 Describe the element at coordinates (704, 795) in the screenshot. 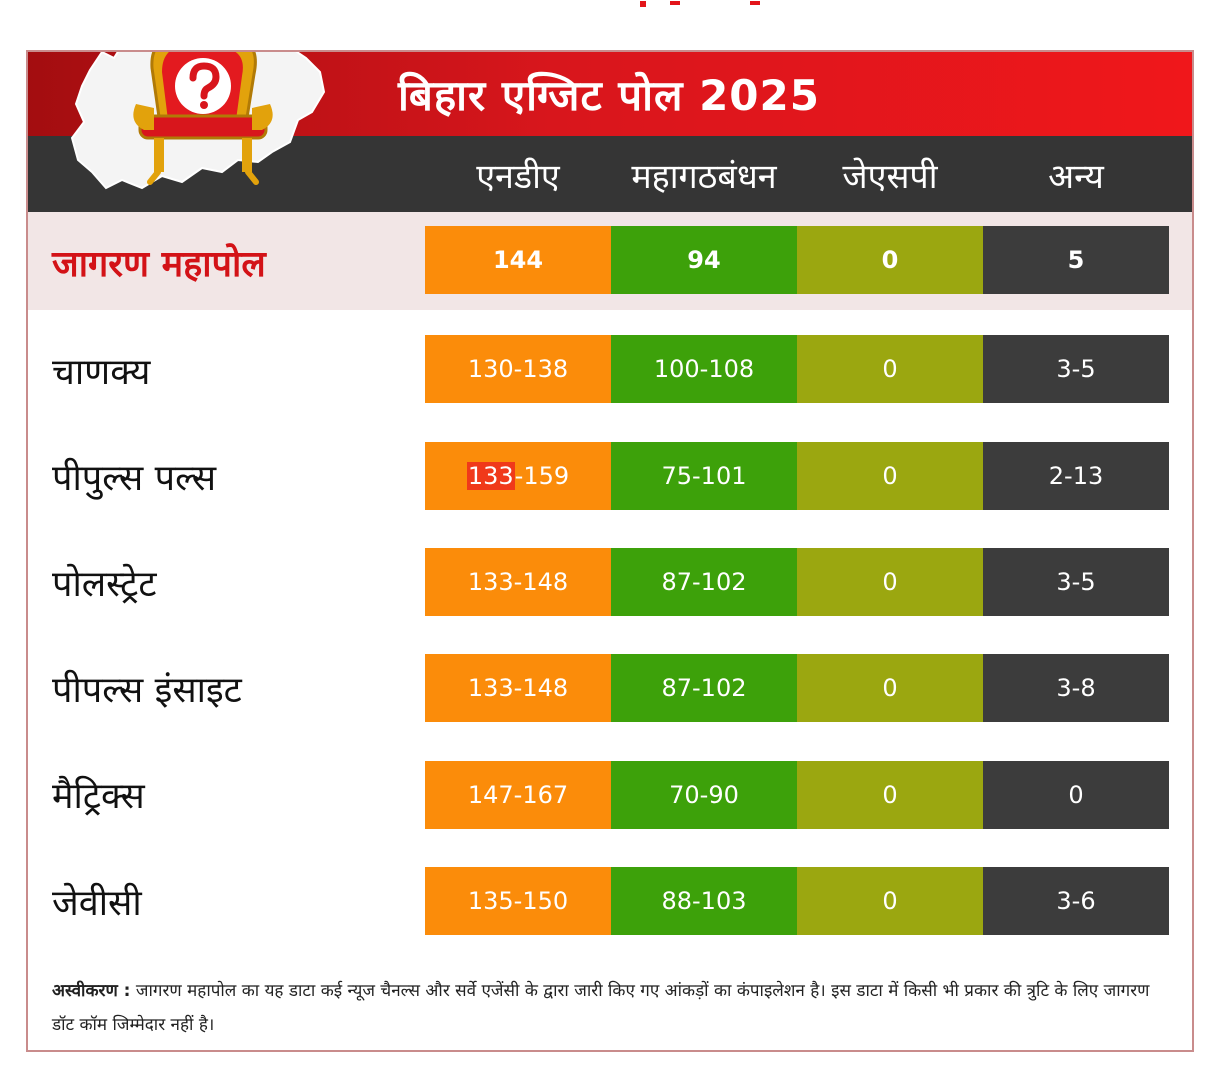

I see `cell-mahagathbandhan: 70-90` at that location.